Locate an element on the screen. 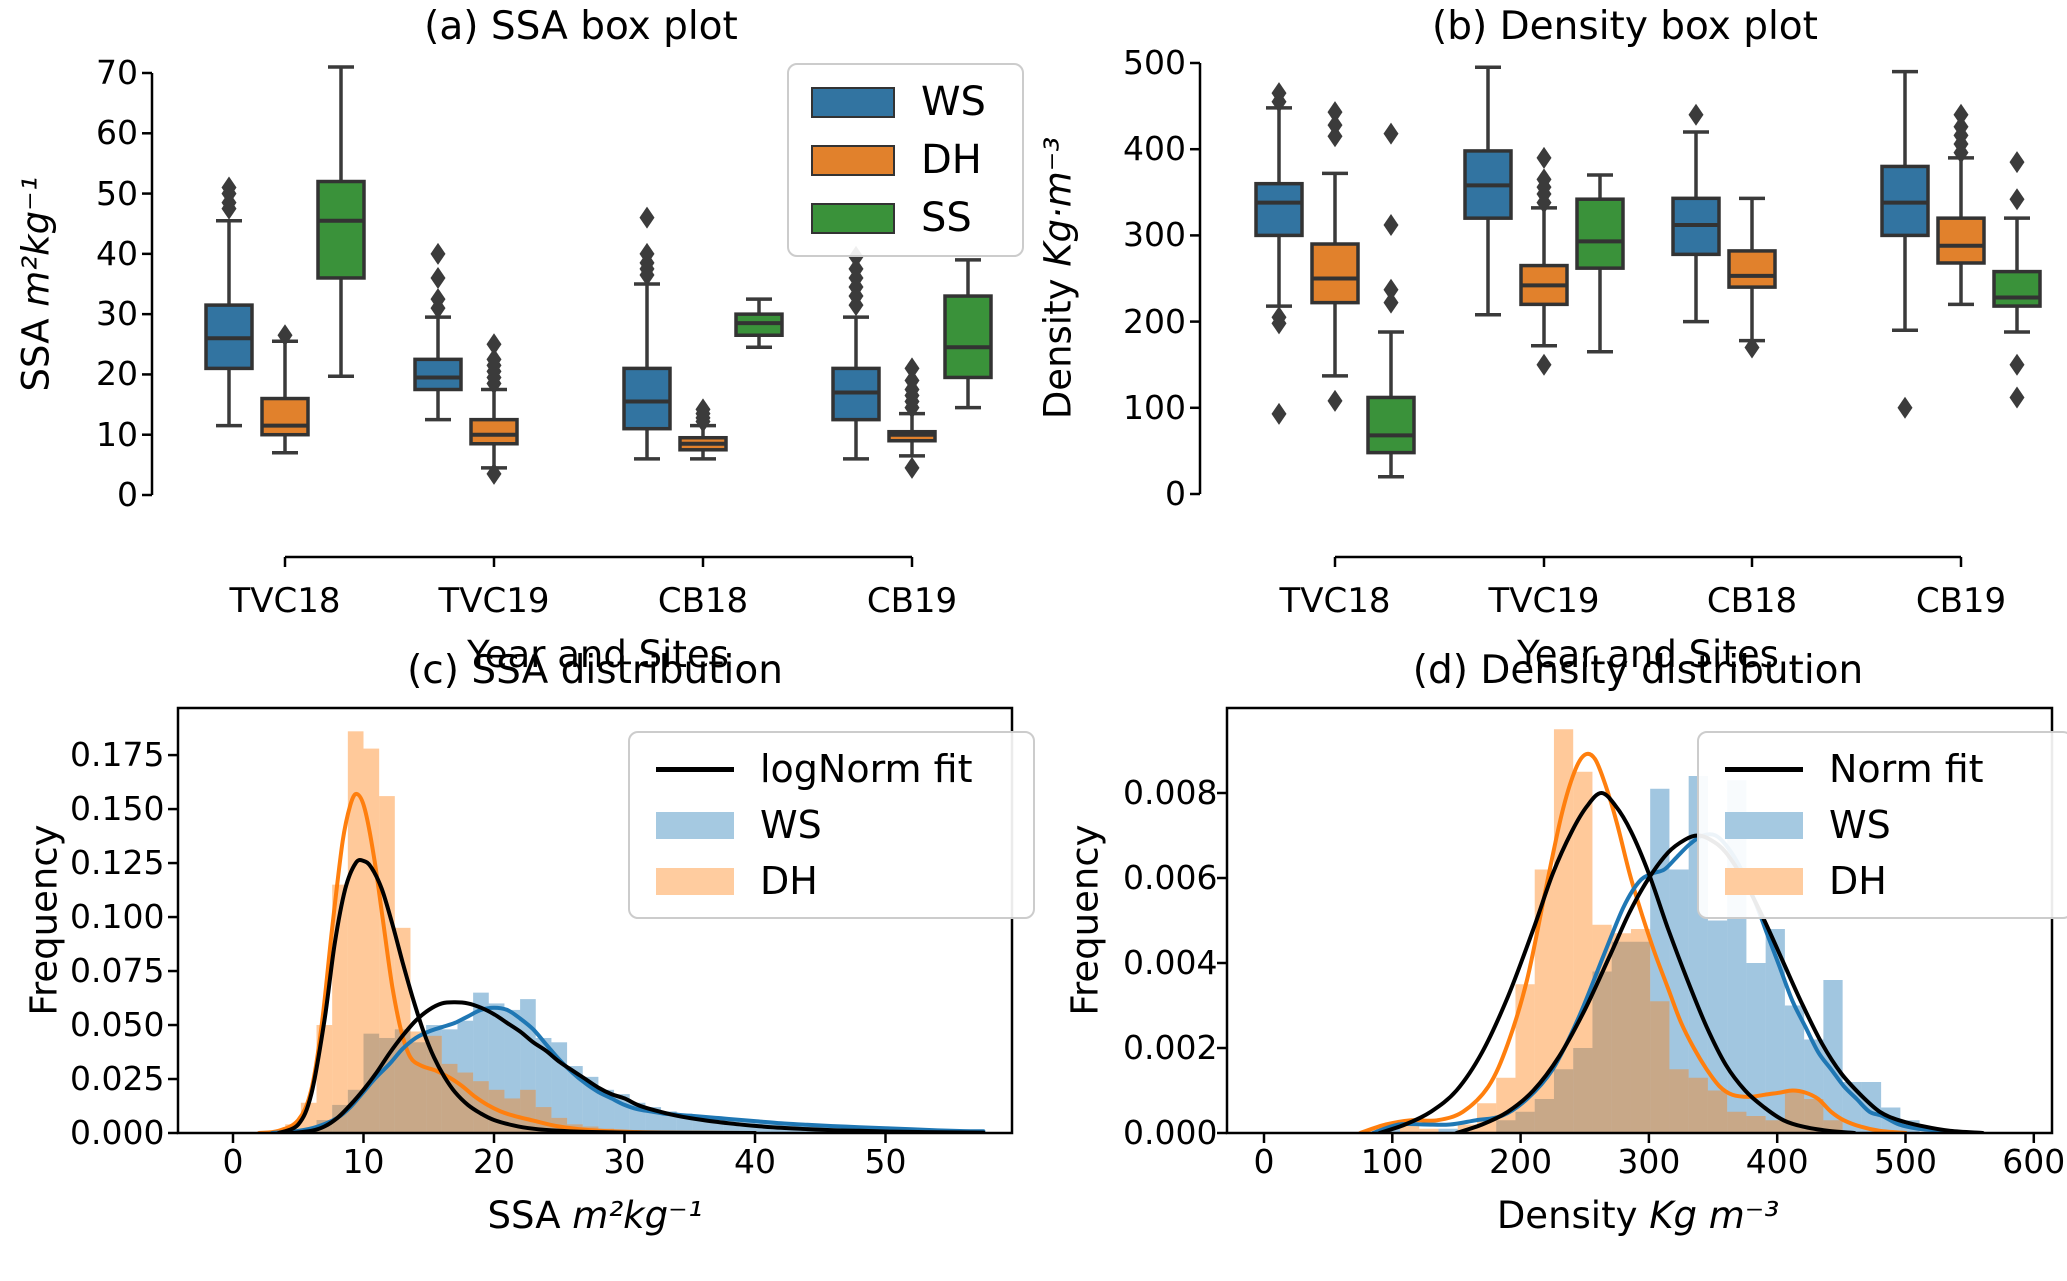 This screenshot has width=2067, height=1281. panel-b-ylabel-text: Density is located at coordinates (1058, 343).